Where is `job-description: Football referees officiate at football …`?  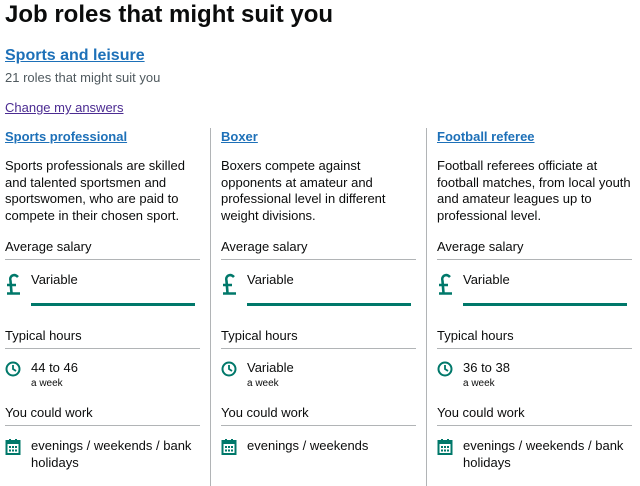 job-description: Football referees officiate at football … is located at coordinates (534, 190).